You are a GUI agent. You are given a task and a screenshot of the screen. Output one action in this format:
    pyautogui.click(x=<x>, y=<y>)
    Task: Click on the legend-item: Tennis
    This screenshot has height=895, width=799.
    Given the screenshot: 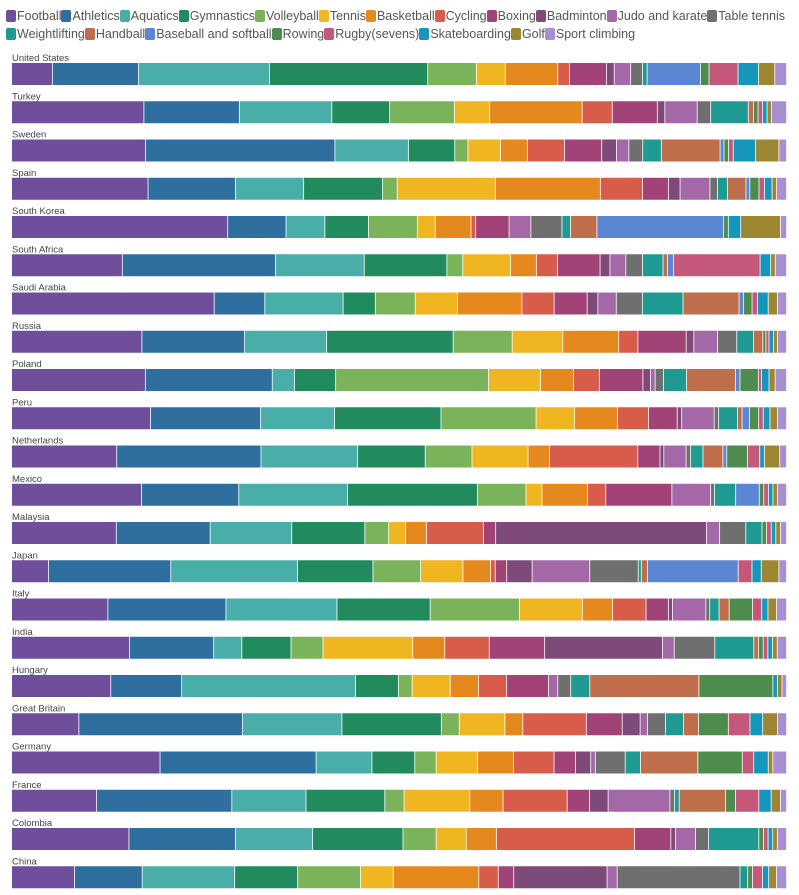 What is the action you would take?
    pyautogui.click(x=342, y=16)
    